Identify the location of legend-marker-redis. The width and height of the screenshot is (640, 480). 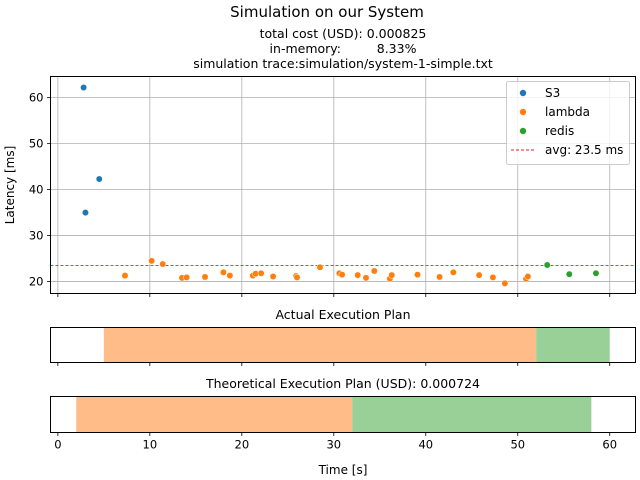
(523, 131).